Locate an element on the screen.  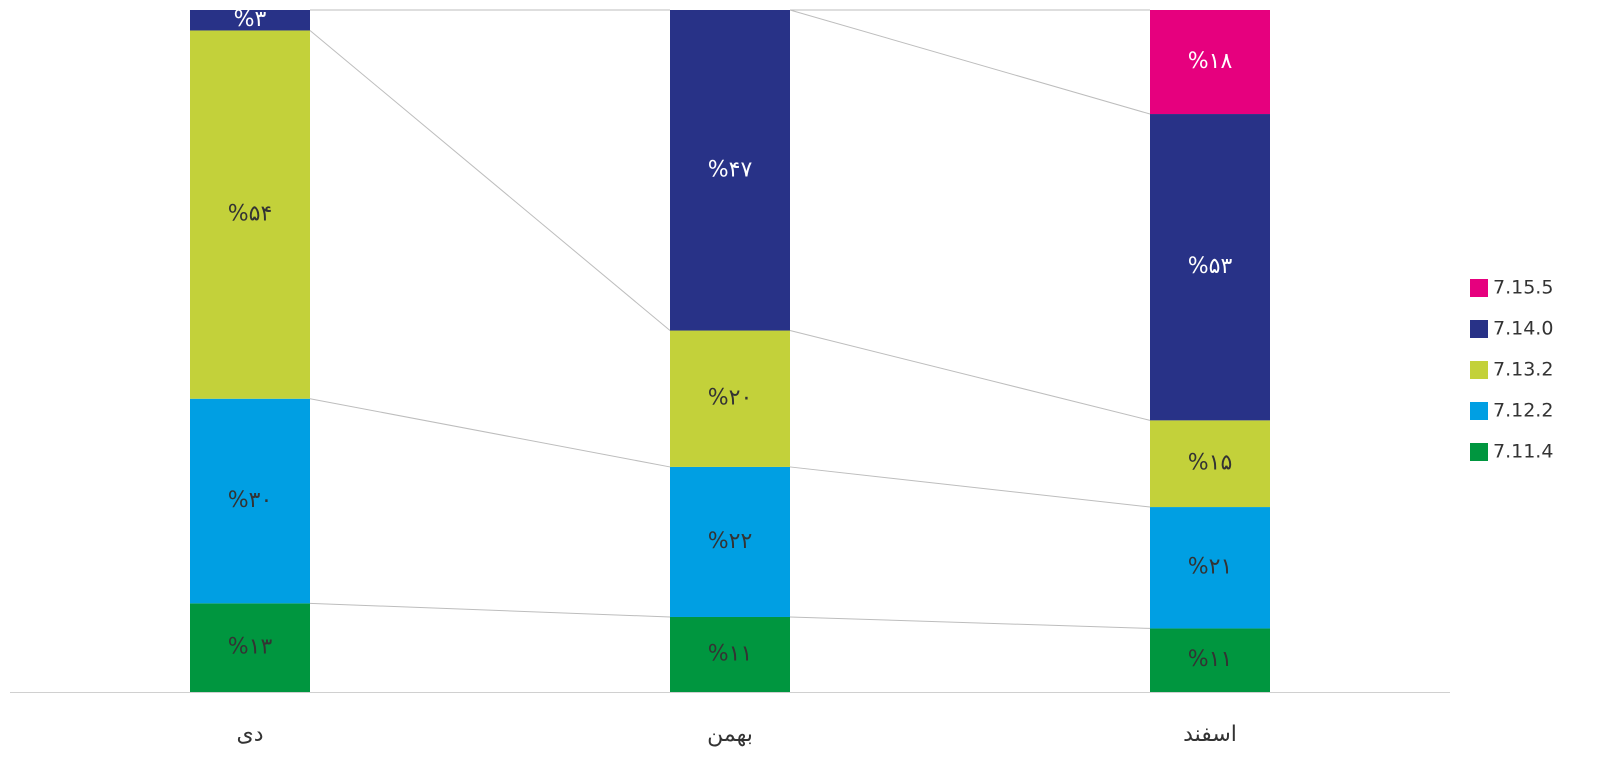
data-label: %۳۰ is located at coordinates (250, 500).